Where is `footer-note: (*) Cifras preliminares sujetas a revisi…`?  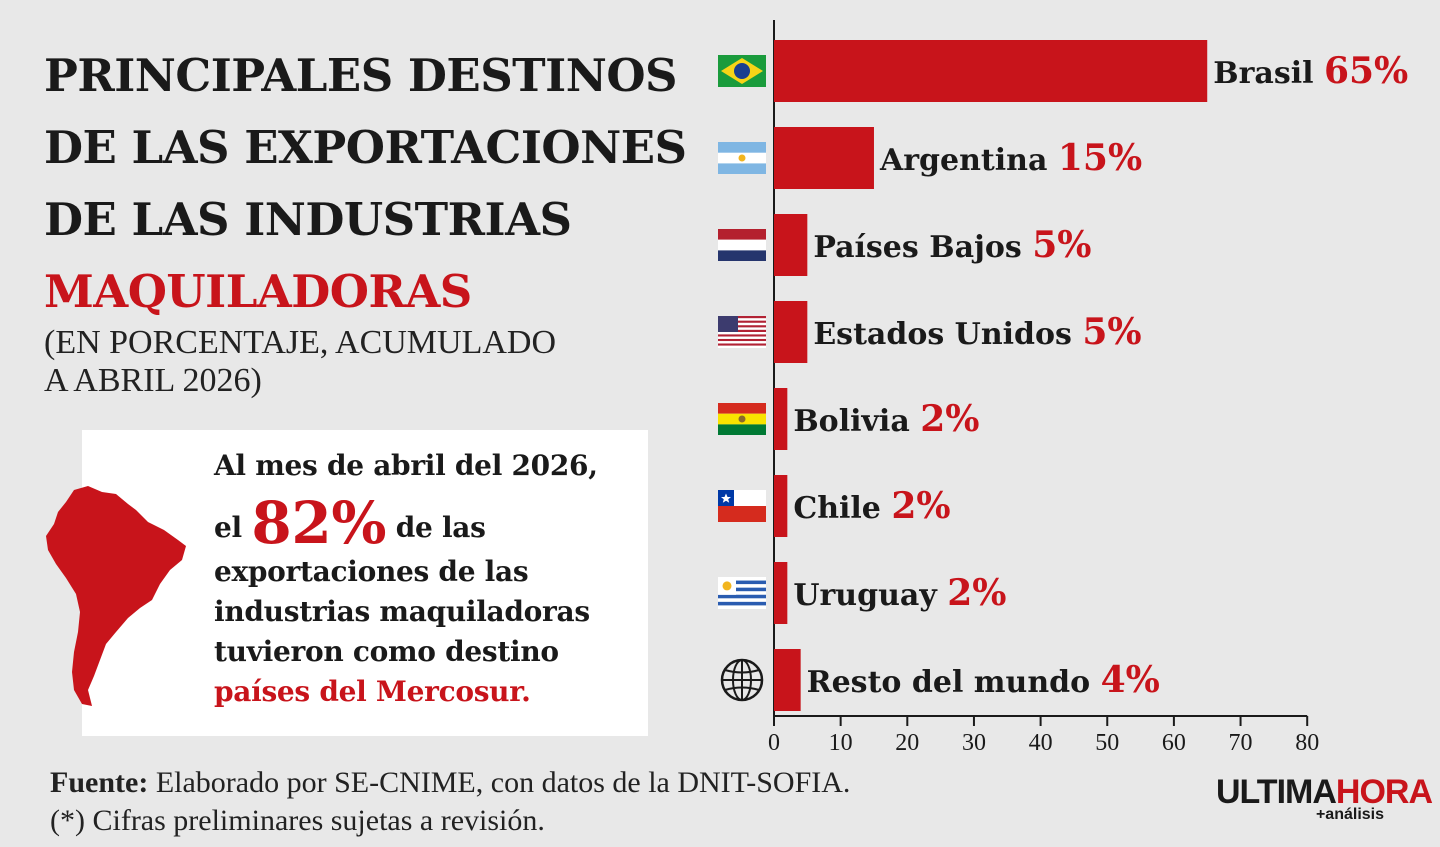
footer-note: (*) Cifras preliminares sujetas a revisi… is located at coordinates (297, 820).